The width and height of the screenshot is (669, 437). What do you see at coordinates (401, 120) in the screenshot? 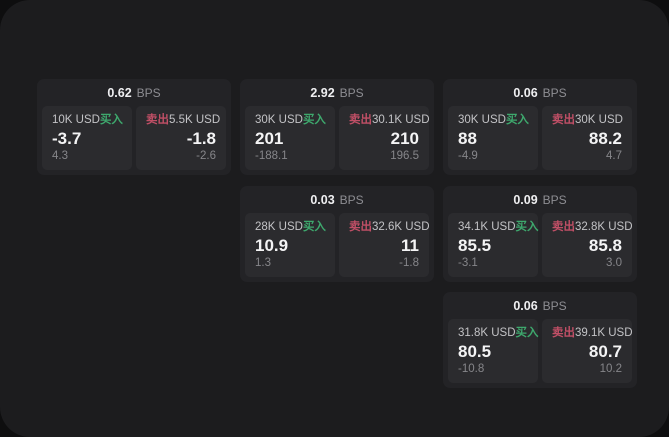
I see `sell-size-label: 30.1K USD` at bounding box center [401, 120].